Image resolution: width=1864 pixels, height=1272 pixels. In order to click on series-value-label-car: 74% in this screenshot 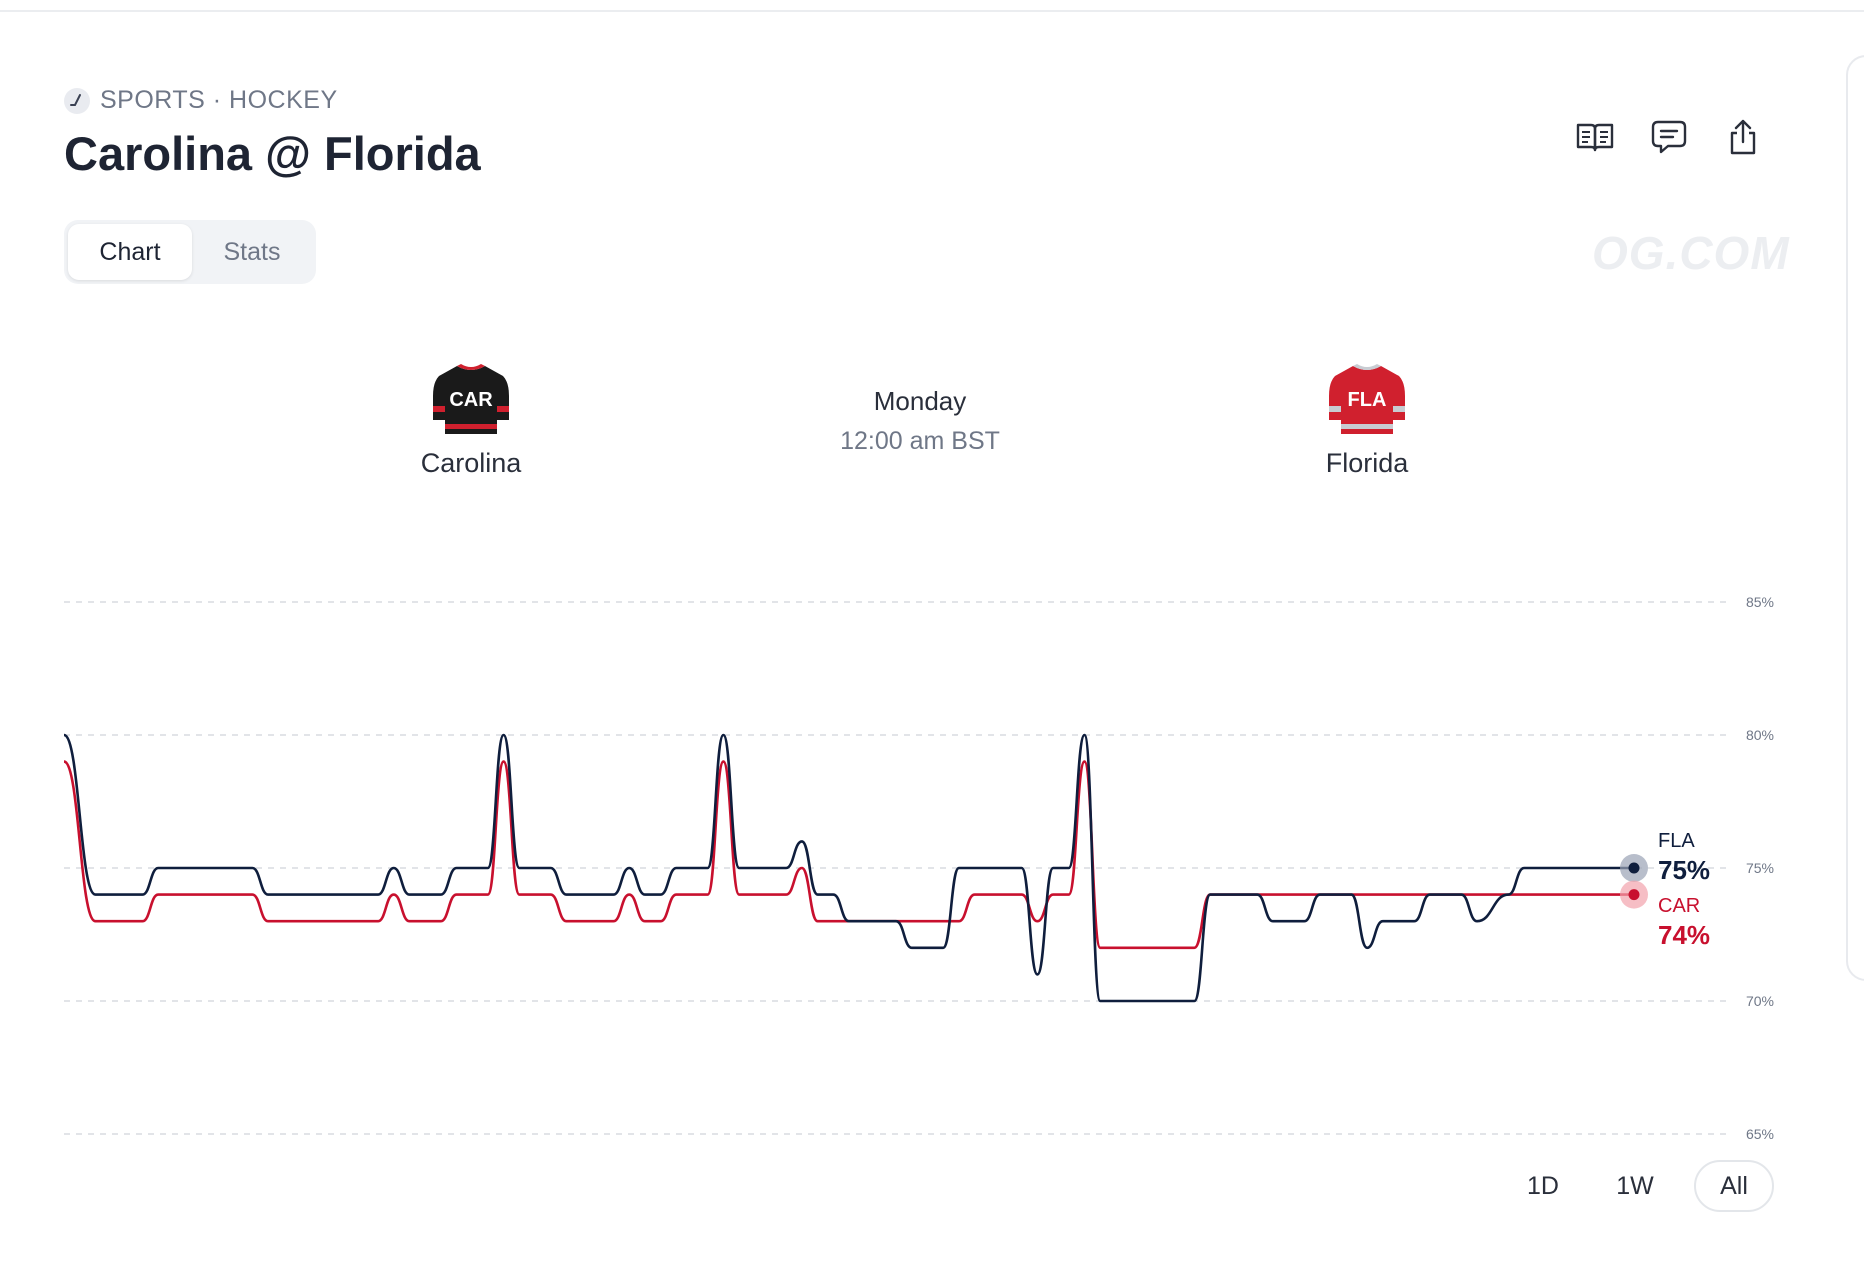, I will do `click(1684, 935)`.